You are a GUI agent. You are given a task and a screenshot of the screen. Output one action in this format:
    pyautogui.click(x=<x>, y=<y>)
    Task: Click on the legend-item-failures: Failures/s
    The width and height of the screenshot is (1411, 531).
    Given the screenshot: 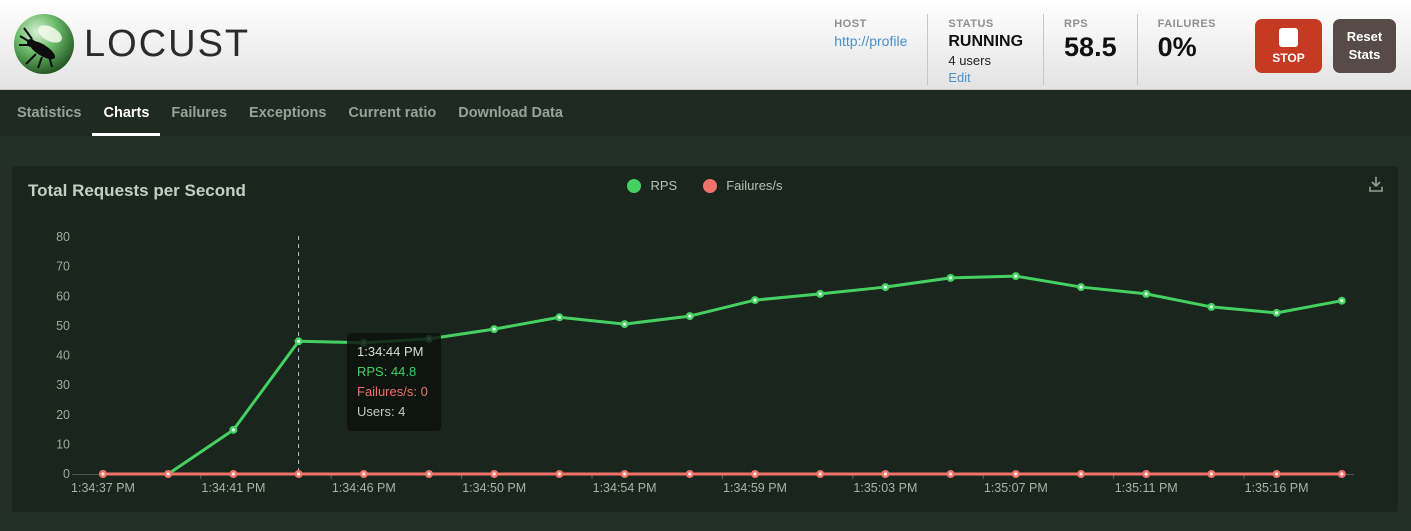 What is the action you would take?
    pyautogui.click(x=743, y=185)
    